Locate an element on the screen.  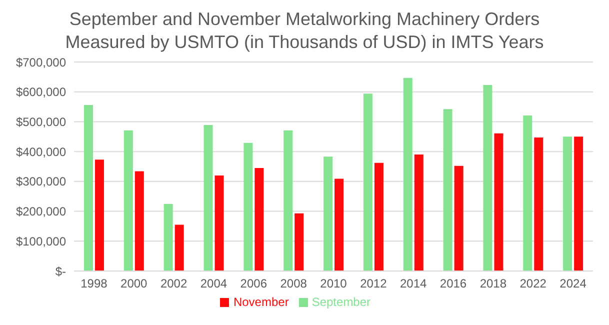
x-tick-label: 2012 is located at coordinates (374, 283).